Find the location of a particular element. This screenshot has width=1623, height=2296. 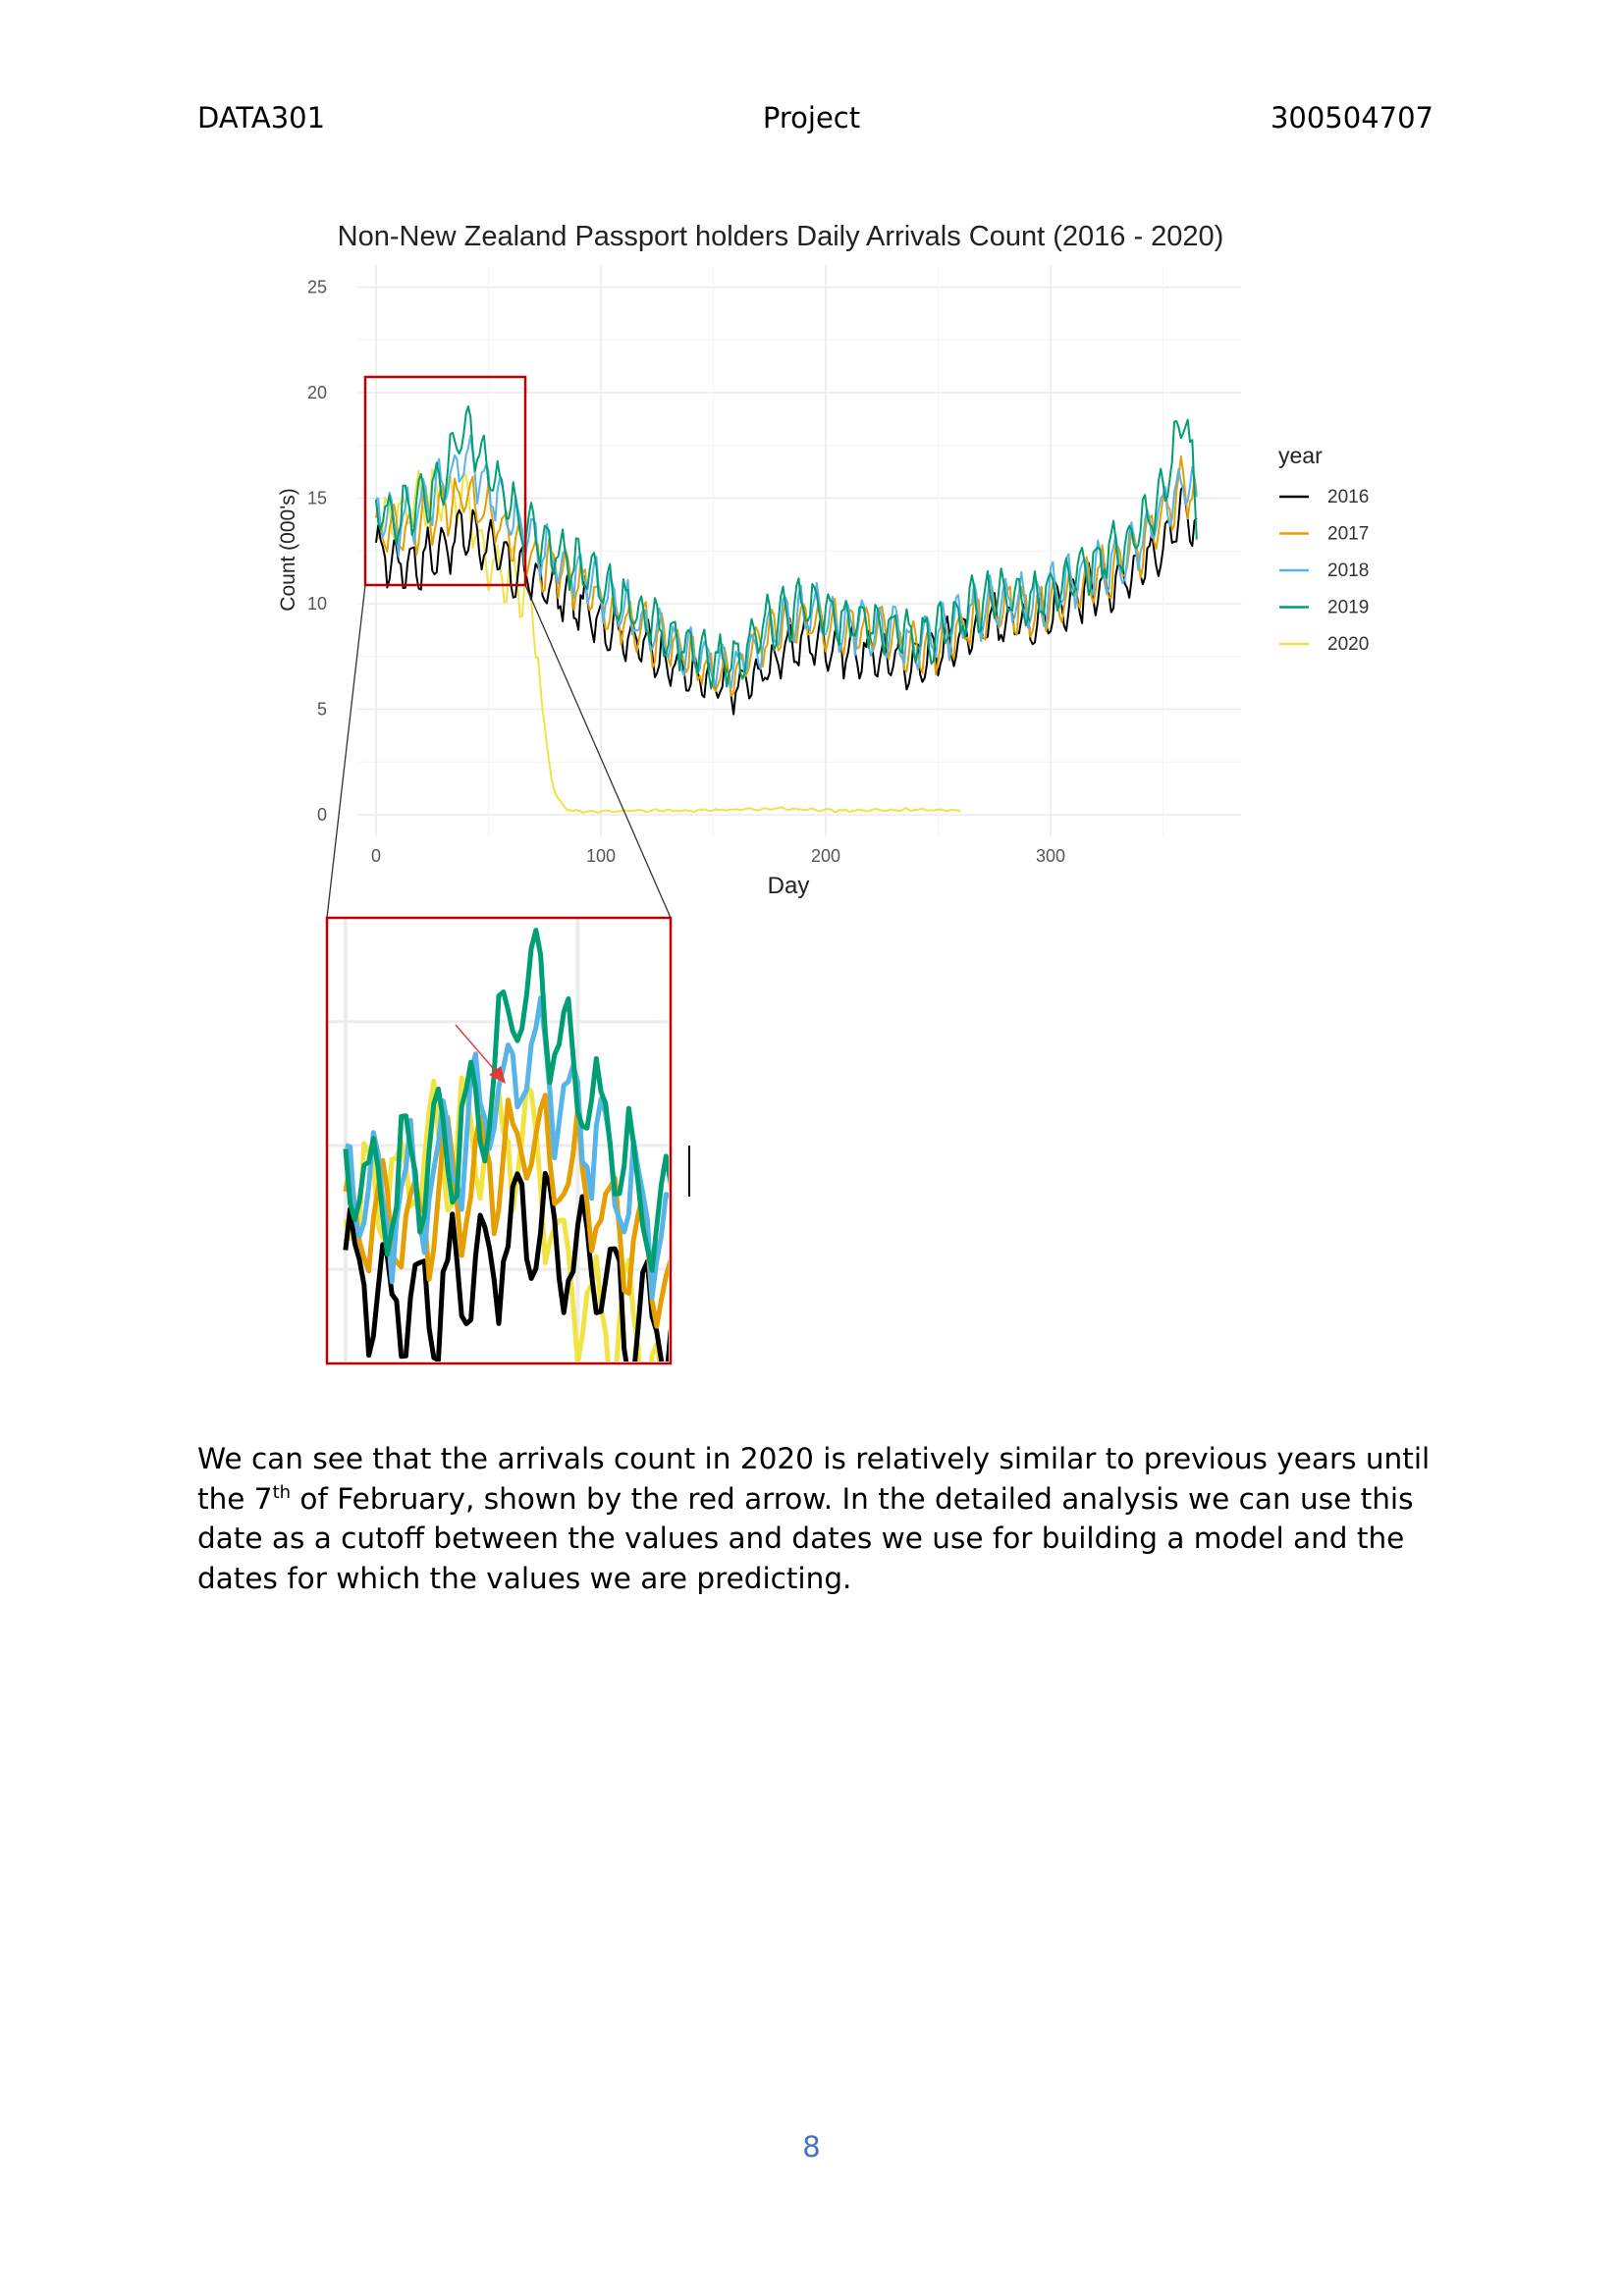

series-line-2020 is located at coordinates (668, 641).